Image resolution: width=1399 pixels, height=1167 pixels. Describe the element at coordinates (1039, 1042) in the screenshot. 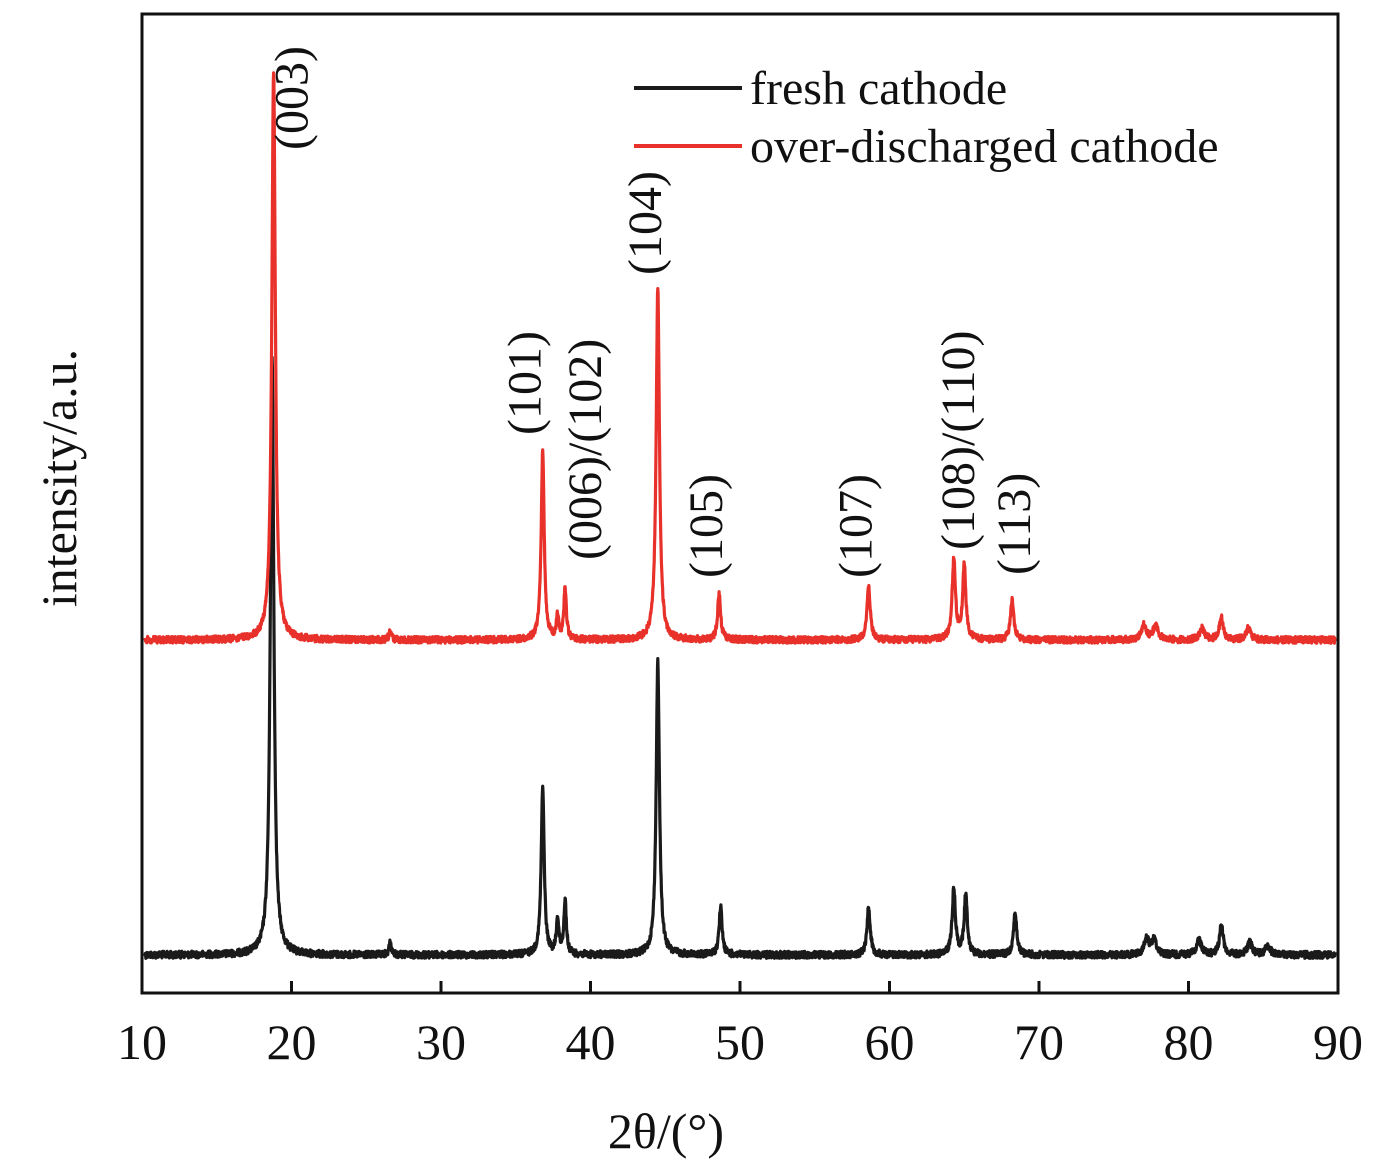

I see `x-tick-label: 70` at that location.